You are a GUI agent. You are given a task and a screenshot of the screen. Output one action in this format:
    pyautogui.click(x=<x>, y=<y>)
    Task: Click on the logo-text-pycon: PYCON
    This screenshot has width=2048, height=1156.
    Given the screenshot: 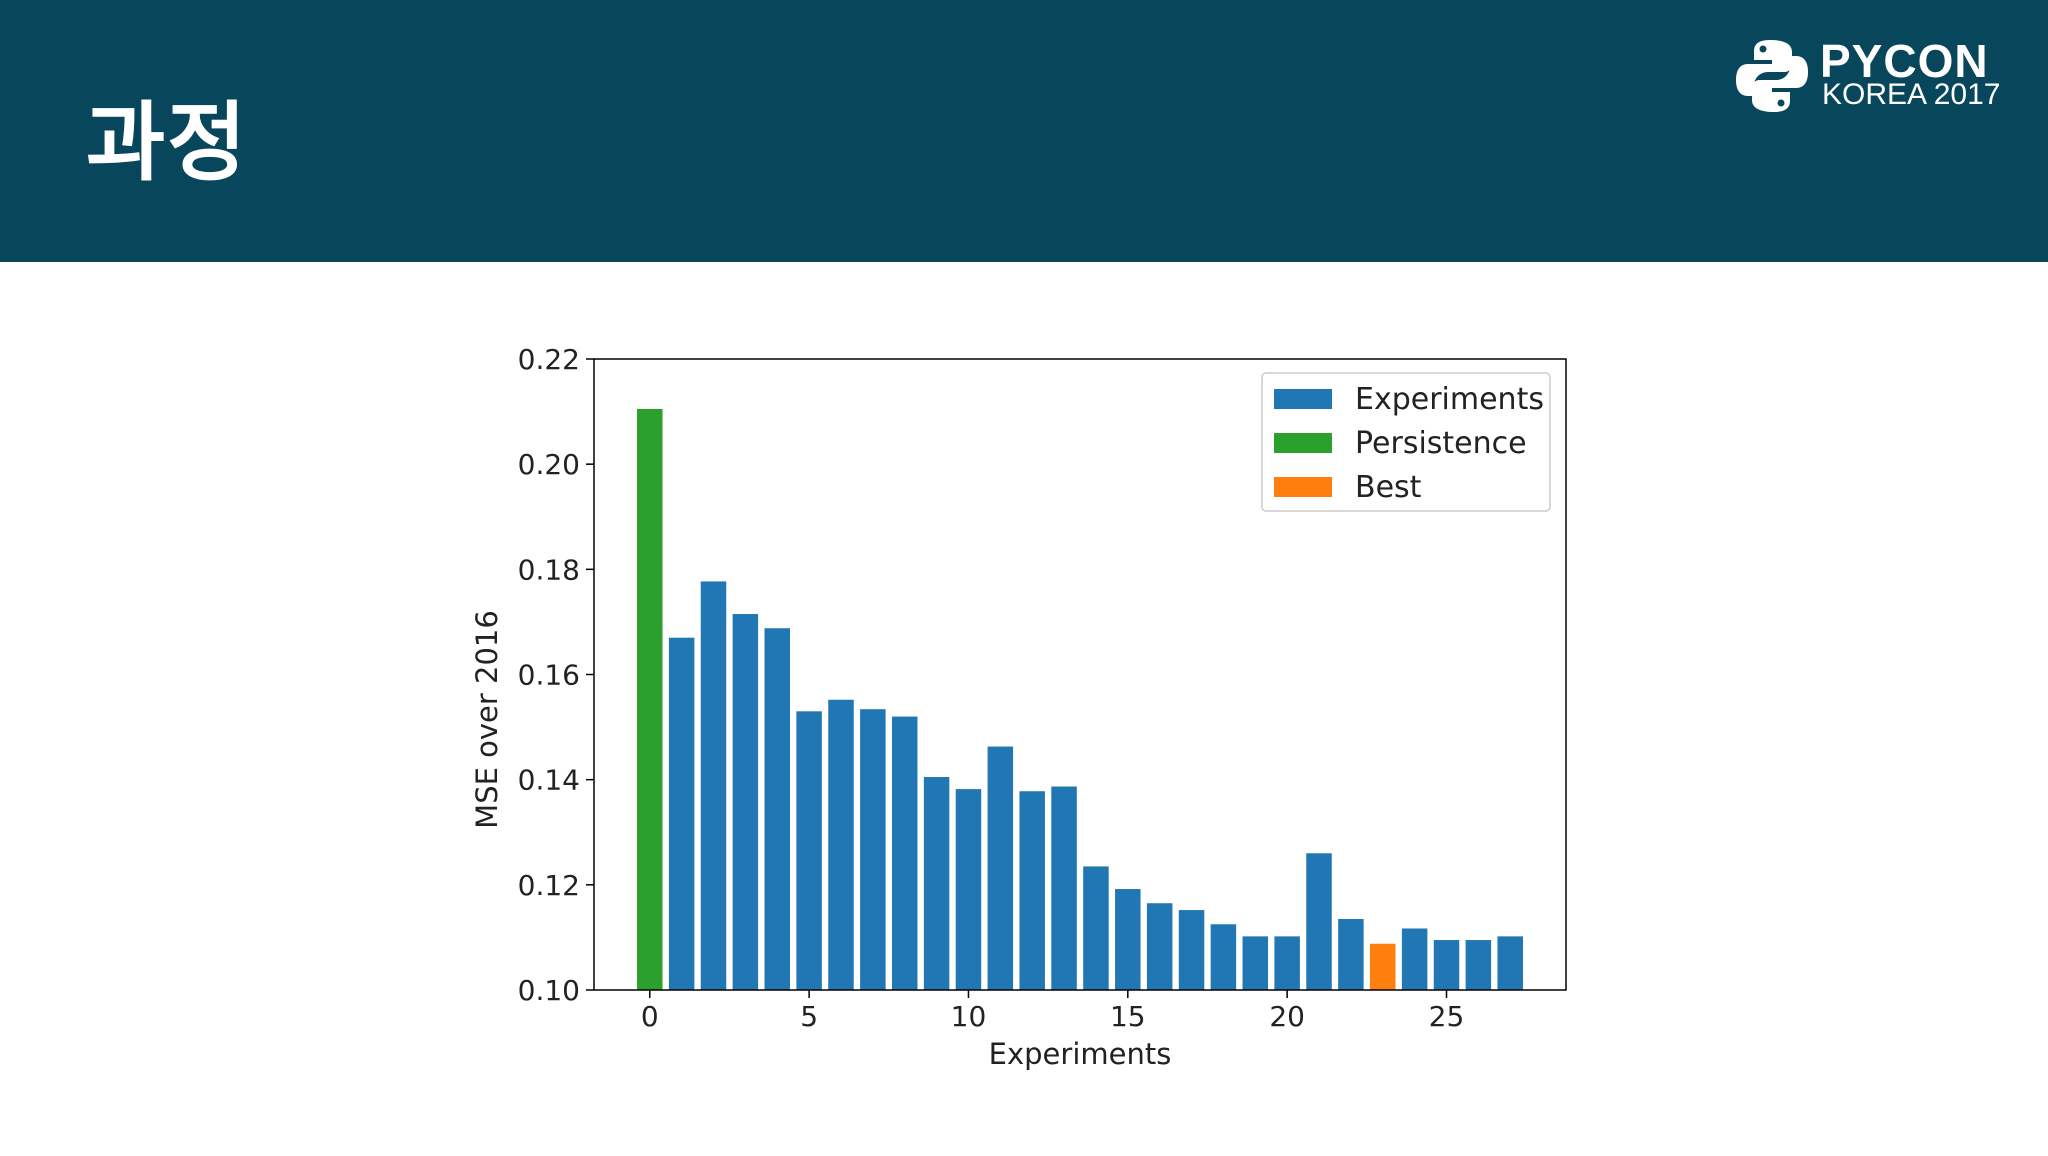 What is the action you would take?
    pyautogui.click(x=1904, y=61)
    